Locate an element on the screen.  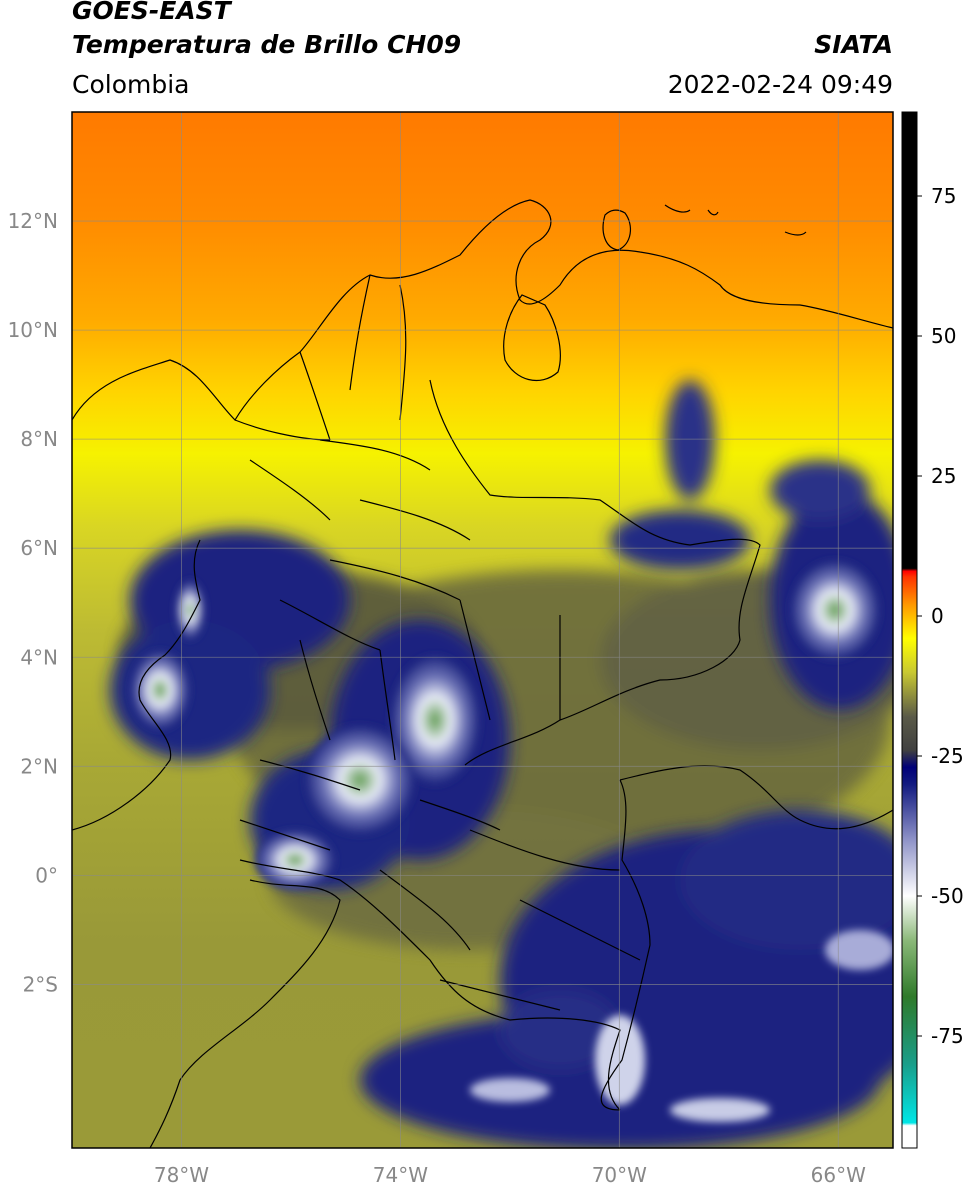
departments-south is located at coordinates (510, 940).